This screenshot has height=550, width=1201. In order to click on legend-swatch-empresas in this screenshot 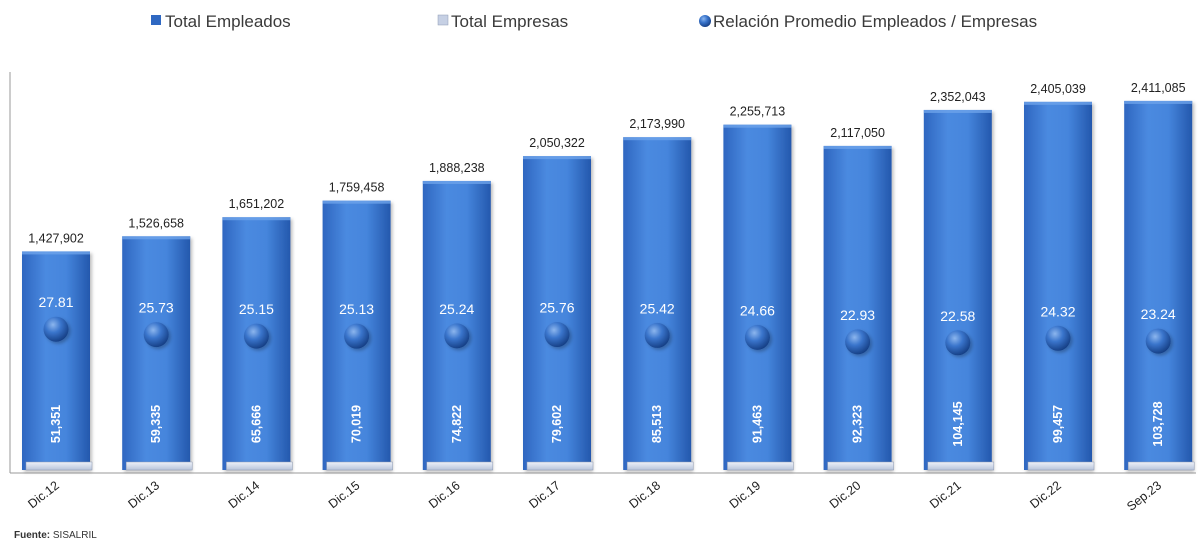, I will do `click(443, 20)`.